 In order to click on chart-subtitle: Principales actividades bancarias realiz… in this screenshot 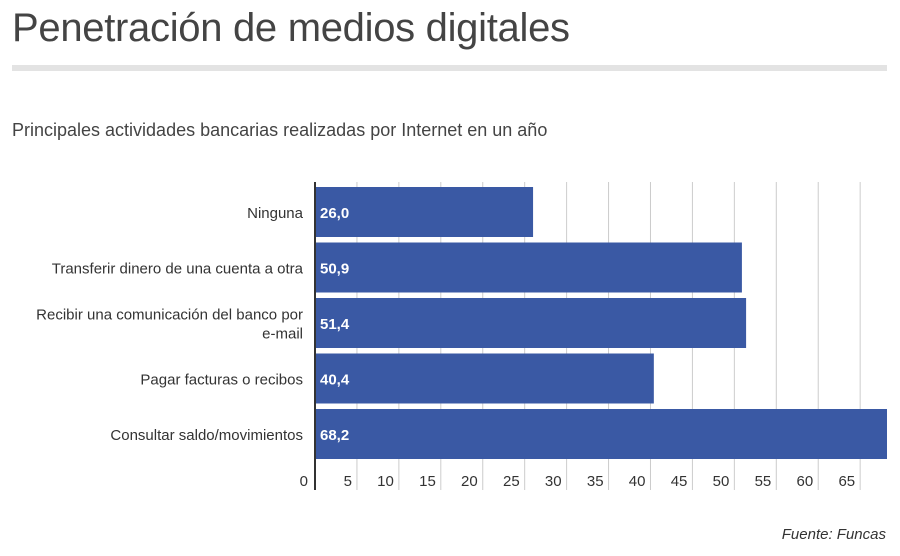, I will do `click(280, 130)`.